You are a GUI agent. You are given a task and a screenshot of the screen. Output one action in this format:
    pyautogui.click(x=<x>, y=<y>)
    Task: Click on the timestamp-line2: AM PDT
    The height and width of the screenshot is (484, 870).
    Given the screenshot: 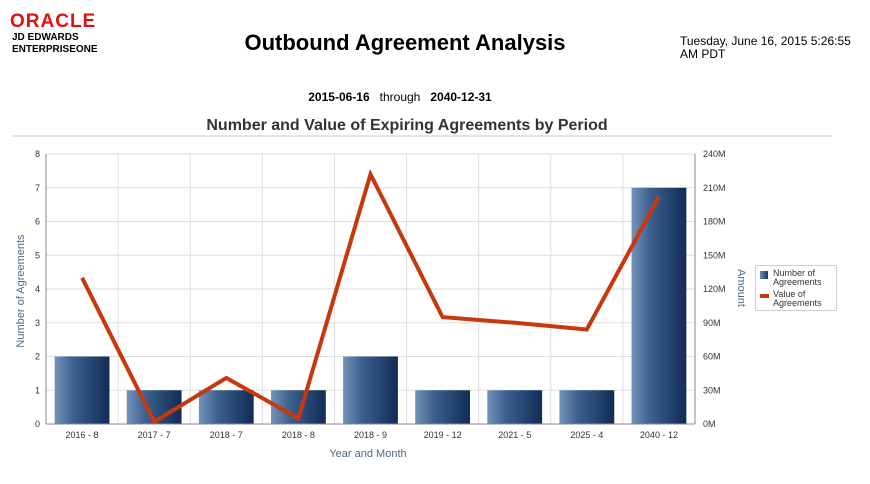 What is the action you would take?
    pyautogui.click(x=703, y=54)
    